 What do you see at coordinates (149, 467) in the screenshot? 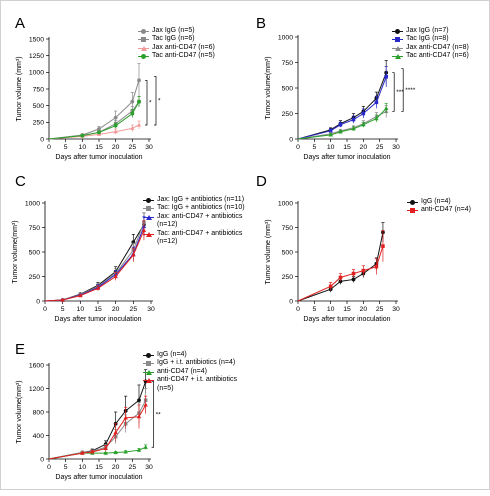
I see `x-tick-label: 30` at bounding box center [149, 467].